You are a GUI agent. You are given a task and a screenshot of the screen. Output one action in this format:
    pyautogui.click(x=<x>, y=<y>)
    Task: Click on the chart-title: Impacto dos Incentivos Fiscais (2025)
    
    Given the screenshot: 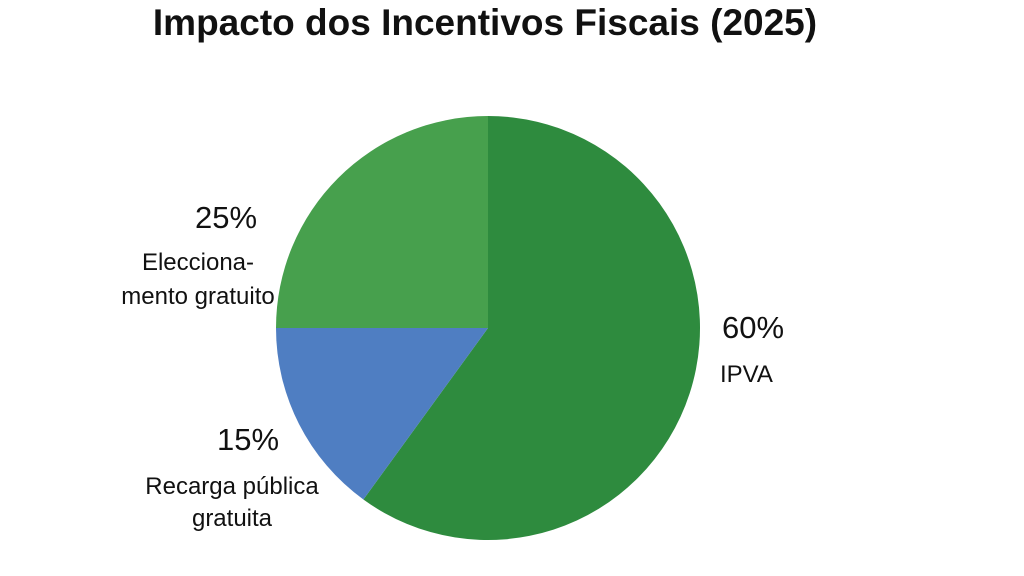 What is the action you would take?
    pyautogui.click(x=485, y=22)
    